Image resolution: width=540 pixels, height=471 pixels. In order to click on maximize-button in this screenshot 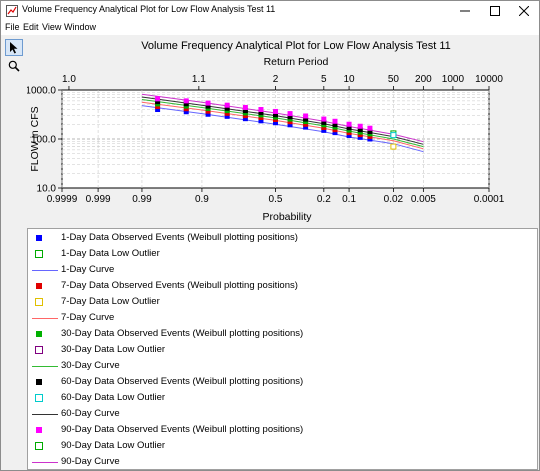, I will do `click(495, 11)`.